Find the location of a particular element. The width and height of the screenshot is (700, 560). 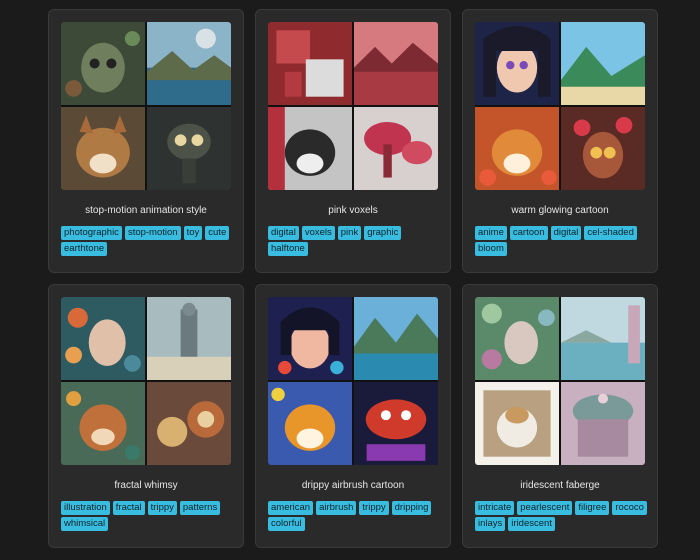

style-tags: anime cartoon digital cel-shaded bloom is located at coordinates (563, 241).